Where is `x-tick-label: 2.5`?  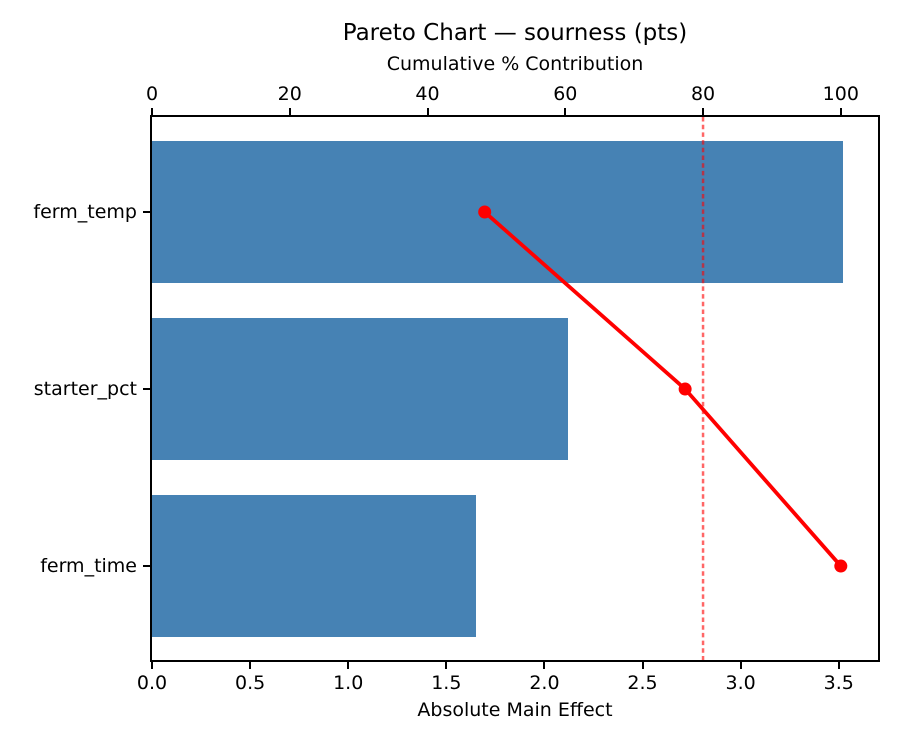
x-tick-label: 2.5 is located at coordinates (642, 683).